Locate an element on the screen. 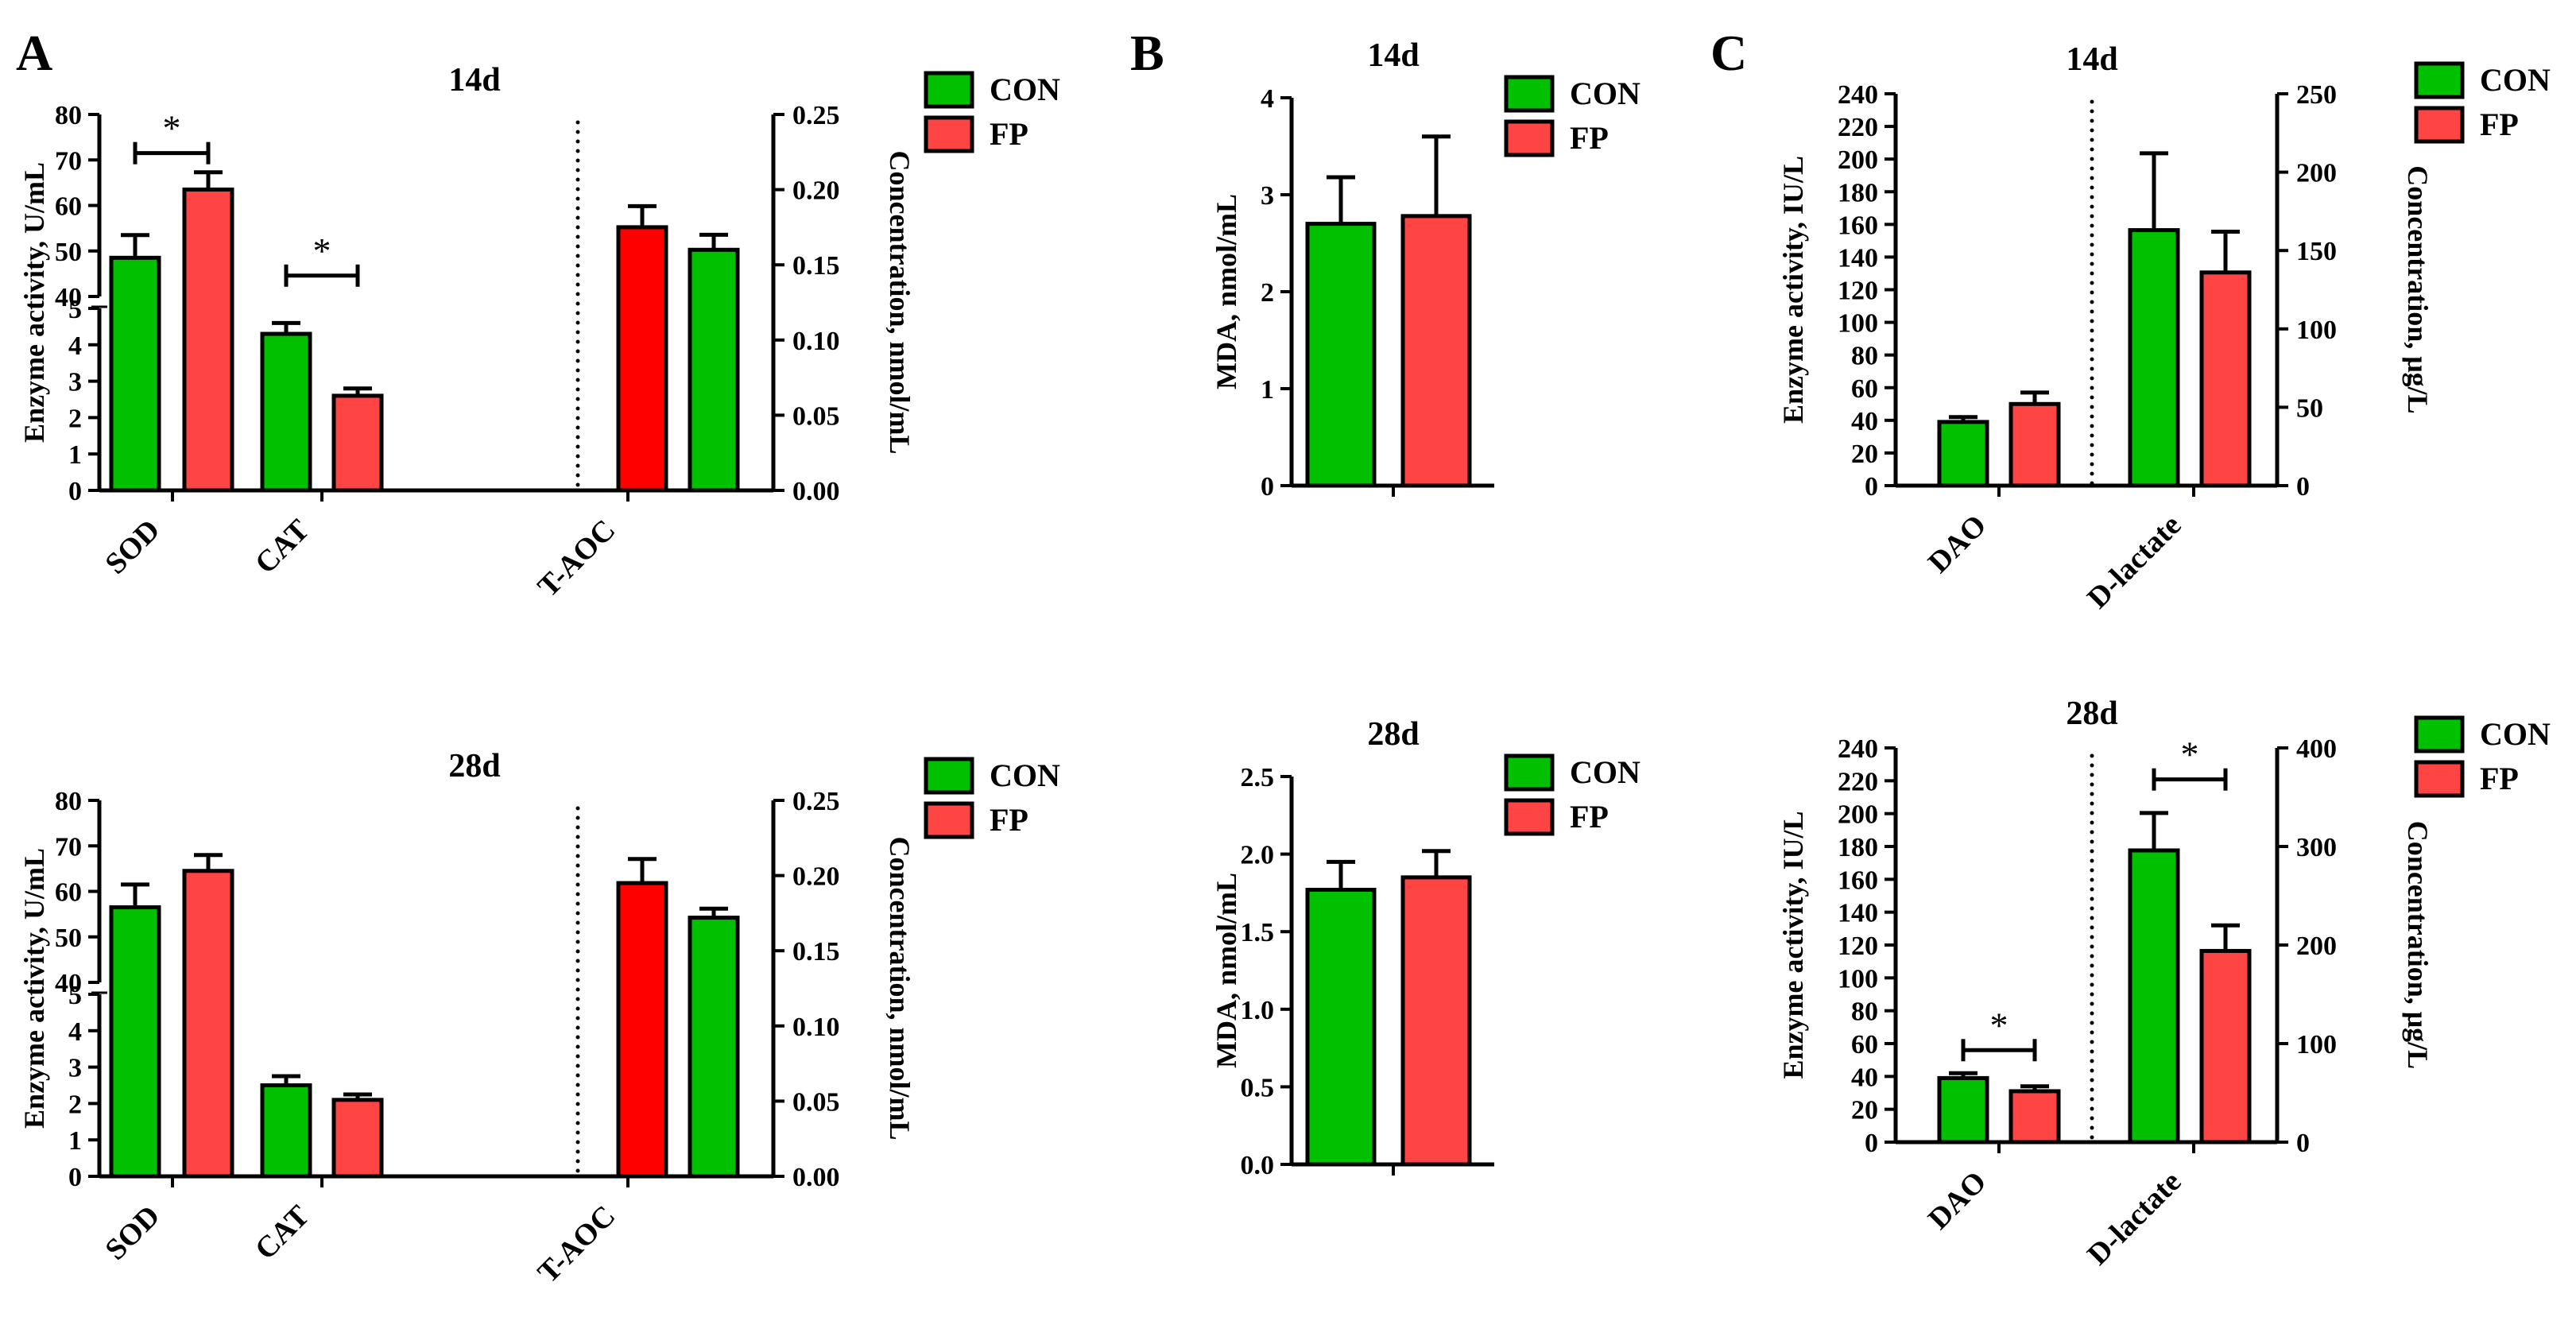  x-category-label: SOD is located at coordinates (132, 547).